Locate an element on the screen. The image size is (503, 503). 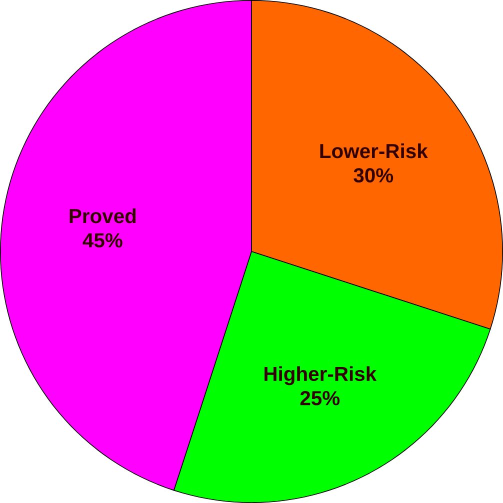
data-label: 45% is located at coordinates (102, 240).